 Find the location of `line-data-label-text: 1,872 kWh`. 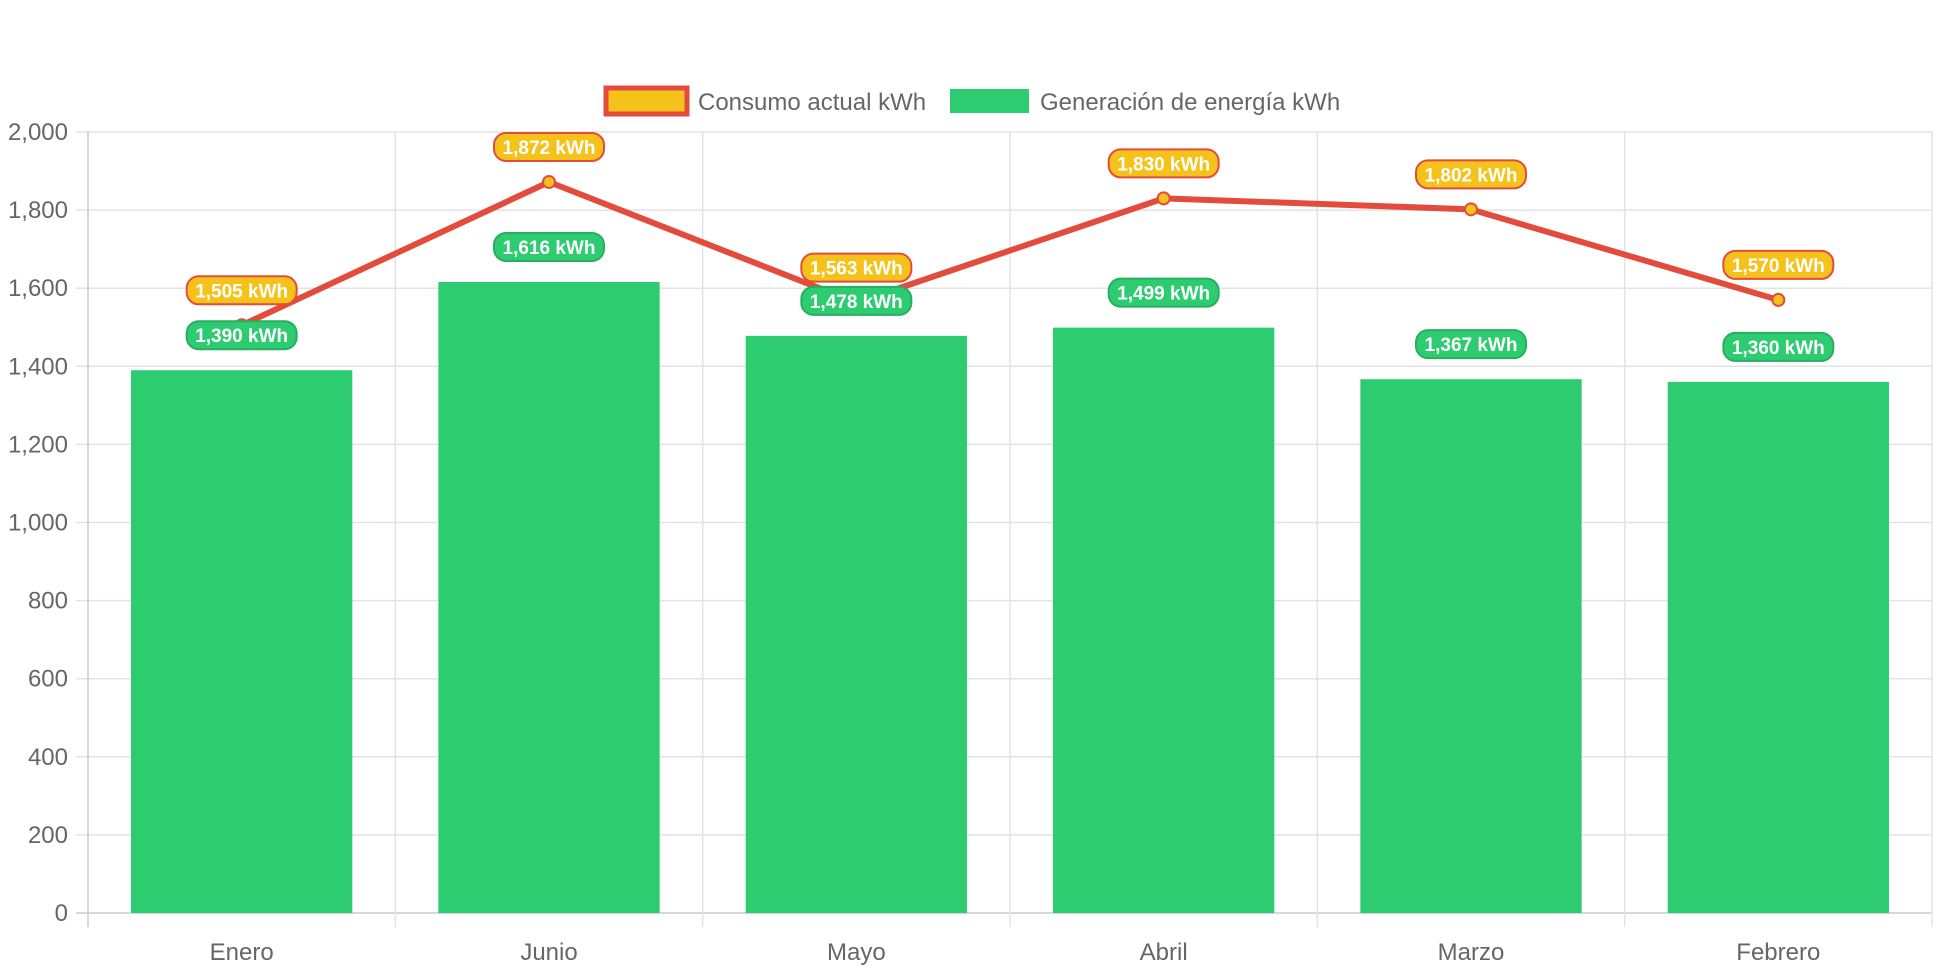

line-data-label-text: 1,872 kWh is located at coordinates (549, 148).